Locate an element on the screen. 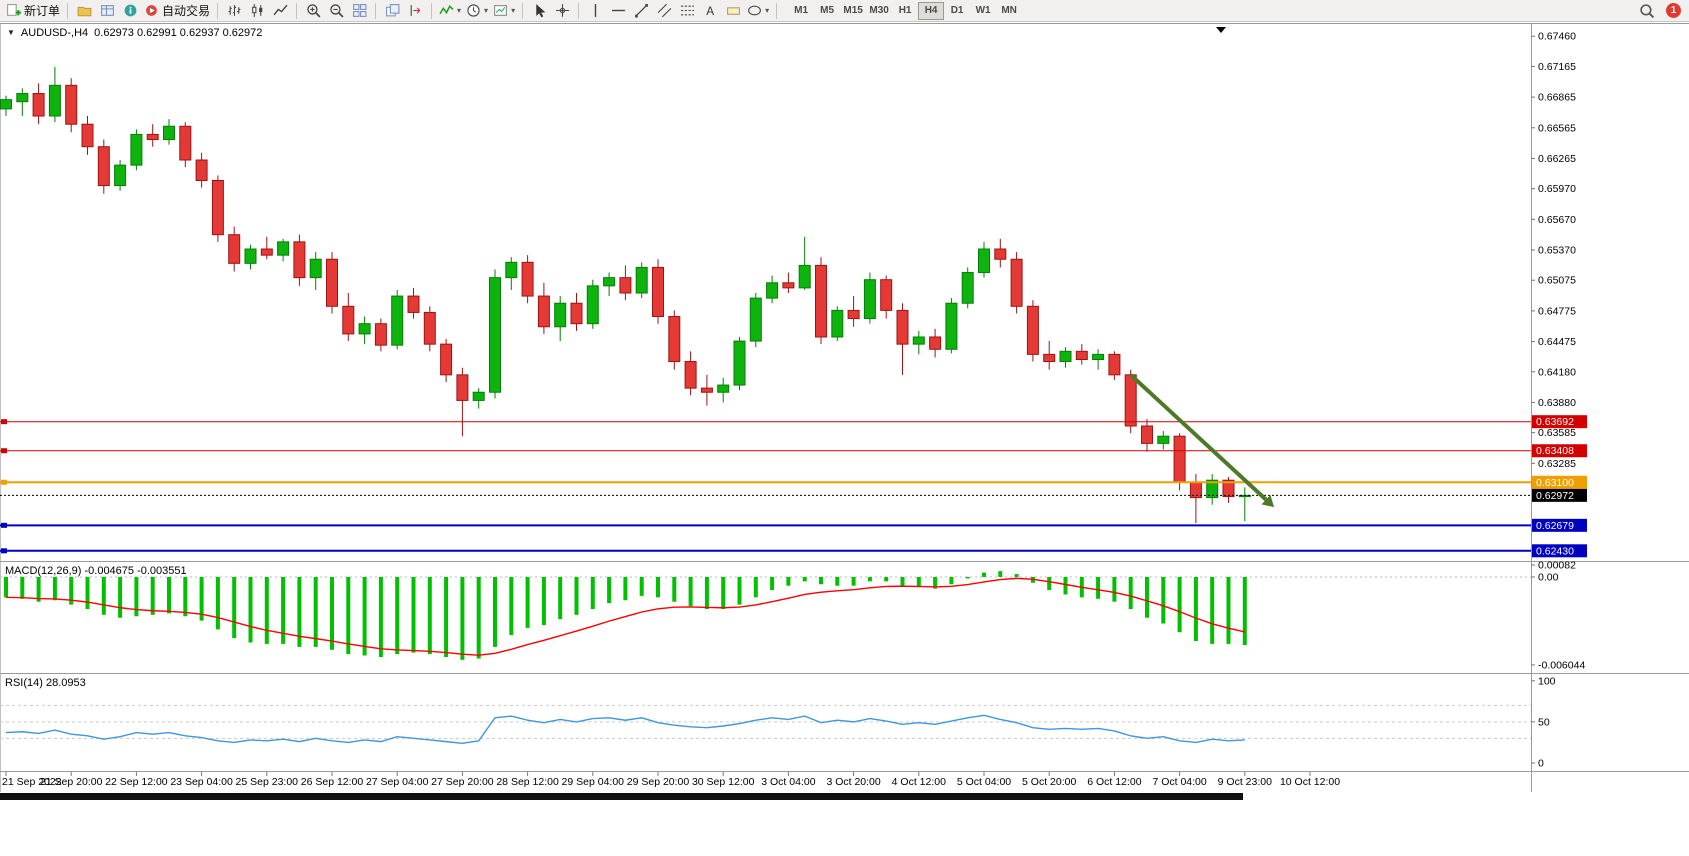 This screenshot has height=856, width=1689. tf-button-m30: M30 is located at coordinates (879, 11).